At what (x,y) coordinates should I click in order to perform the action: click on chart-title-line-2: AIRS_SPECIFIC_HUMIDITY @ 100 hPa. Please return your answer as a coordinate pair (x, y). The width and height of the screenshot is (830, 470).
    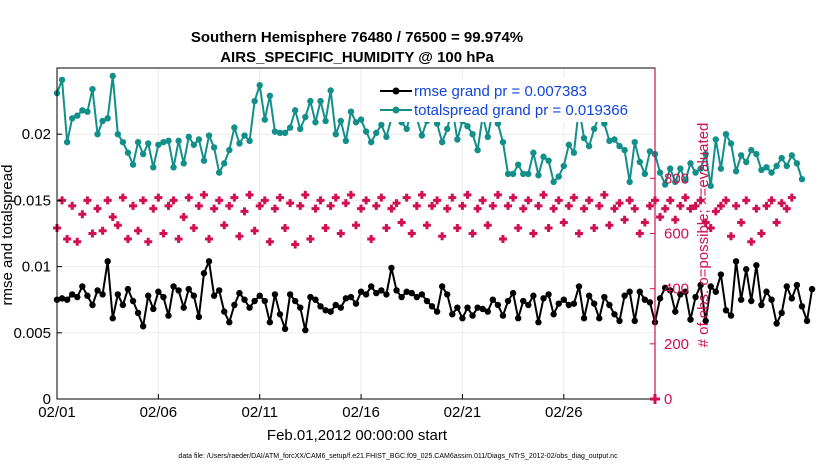
    Looking at the image, I should click on (357, 57).